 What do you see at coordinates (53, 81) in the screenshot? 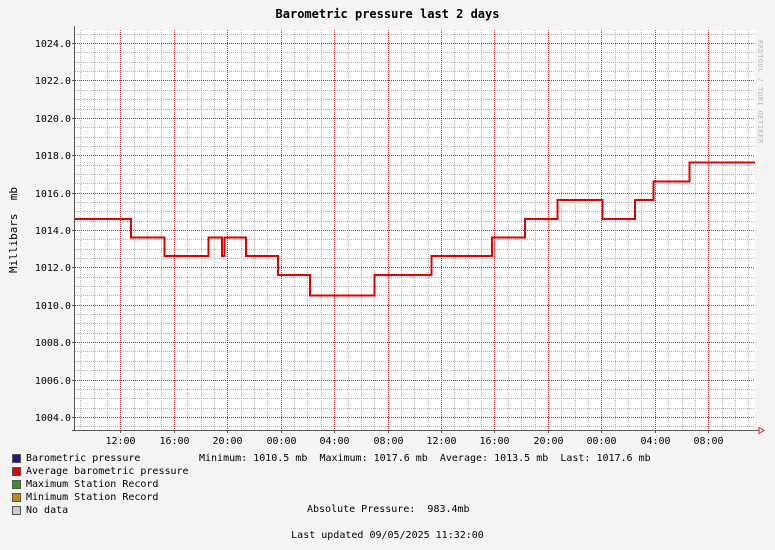
I see `y-tick-label: 1022.0` at bounding box center [53, 81].